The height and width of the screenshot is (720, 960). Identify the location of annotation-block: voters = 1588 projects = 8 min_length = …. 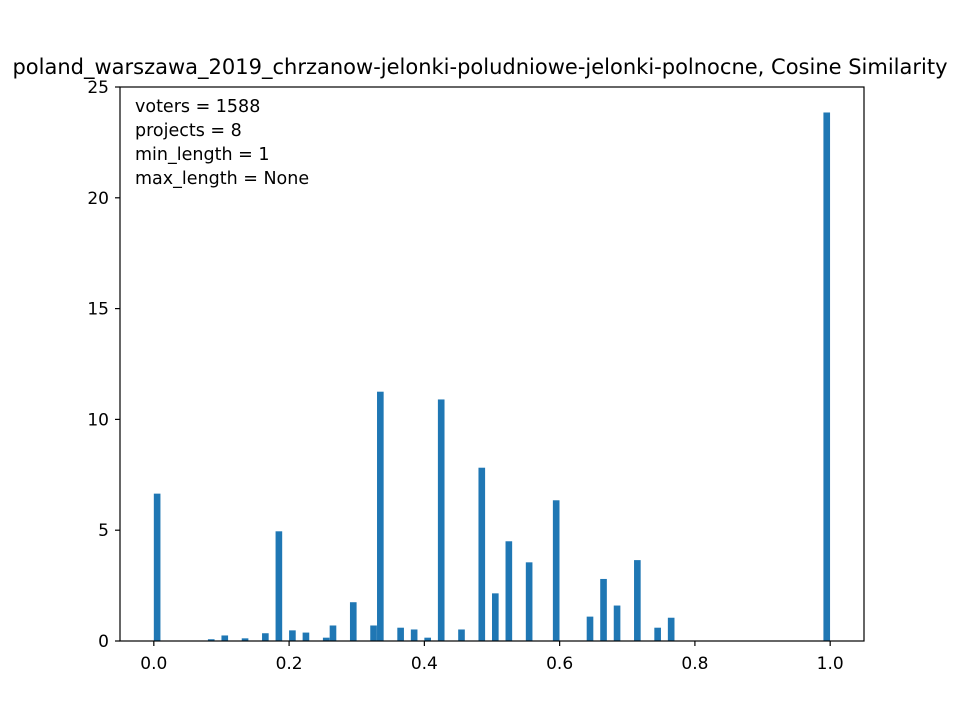
(222, 143).